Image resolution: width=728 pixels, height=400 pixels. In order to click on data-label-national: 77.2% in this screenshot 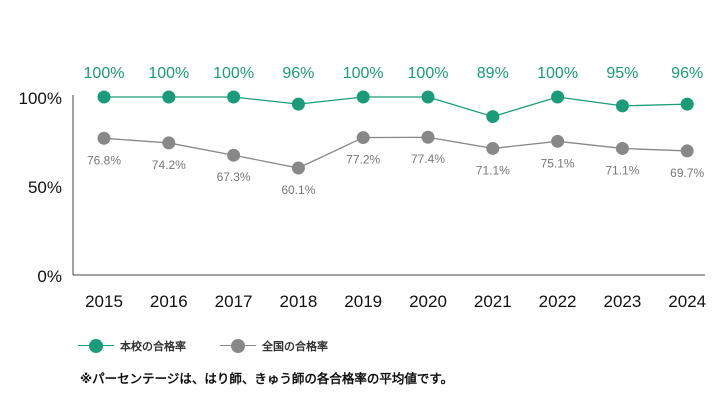, I will do `click(363, 160)`.